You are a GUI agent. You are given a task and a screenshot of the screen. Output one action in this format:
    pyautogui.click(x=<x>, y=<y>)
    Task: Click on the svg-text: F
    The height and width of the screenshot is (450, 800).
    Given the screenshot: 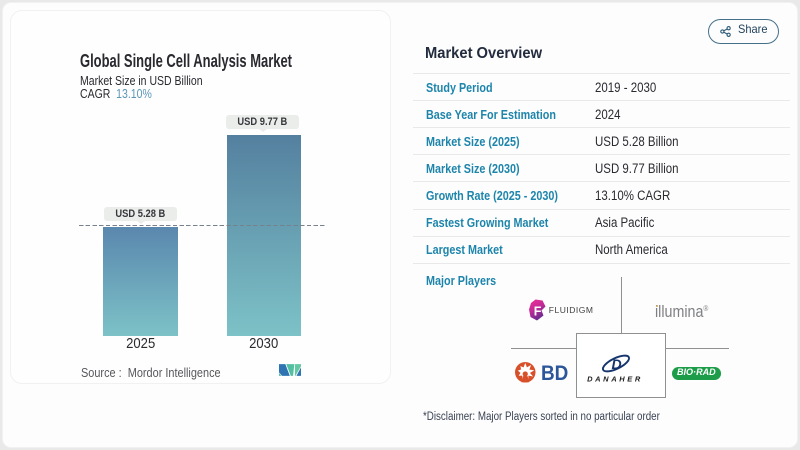 What is the action you would take?
    pyautogui.click(x=538, y=311)
    